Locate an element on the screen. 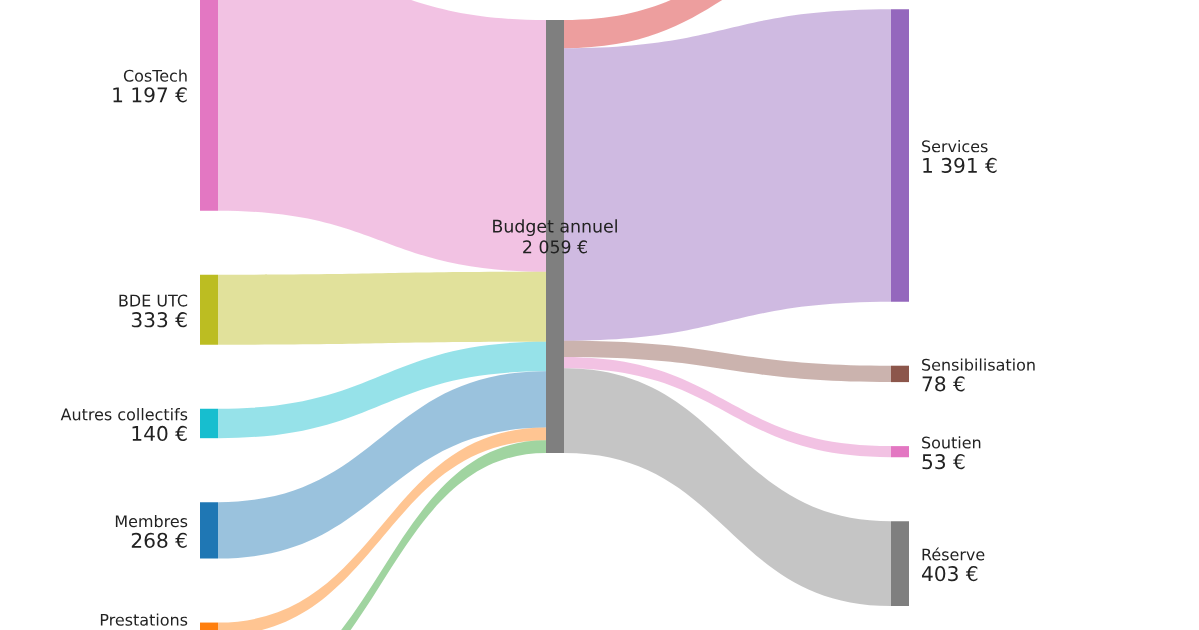  data-label: 268 € is located at coordinates (159, 540).